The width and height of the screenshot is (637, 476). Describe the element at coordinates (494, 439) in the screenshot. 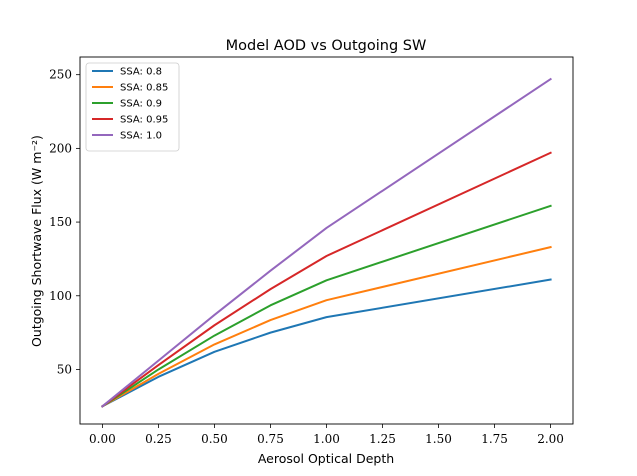

I see `x-tick-label: 1.75` at that location.